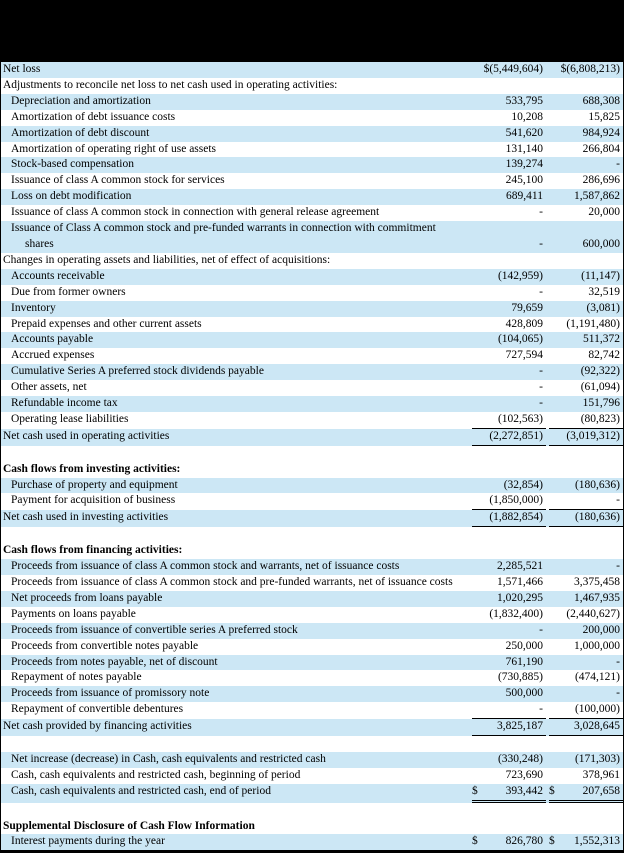 This screenshot has height=860, width=624. Describe the element at coordinates (97, 709) in the screenshot. I see `row-label: Repayment of convertible debentures` at that location.